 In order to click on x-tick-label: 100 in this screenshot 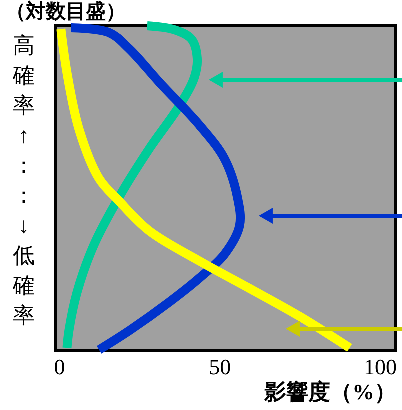, I will do `click(380, 367)`.